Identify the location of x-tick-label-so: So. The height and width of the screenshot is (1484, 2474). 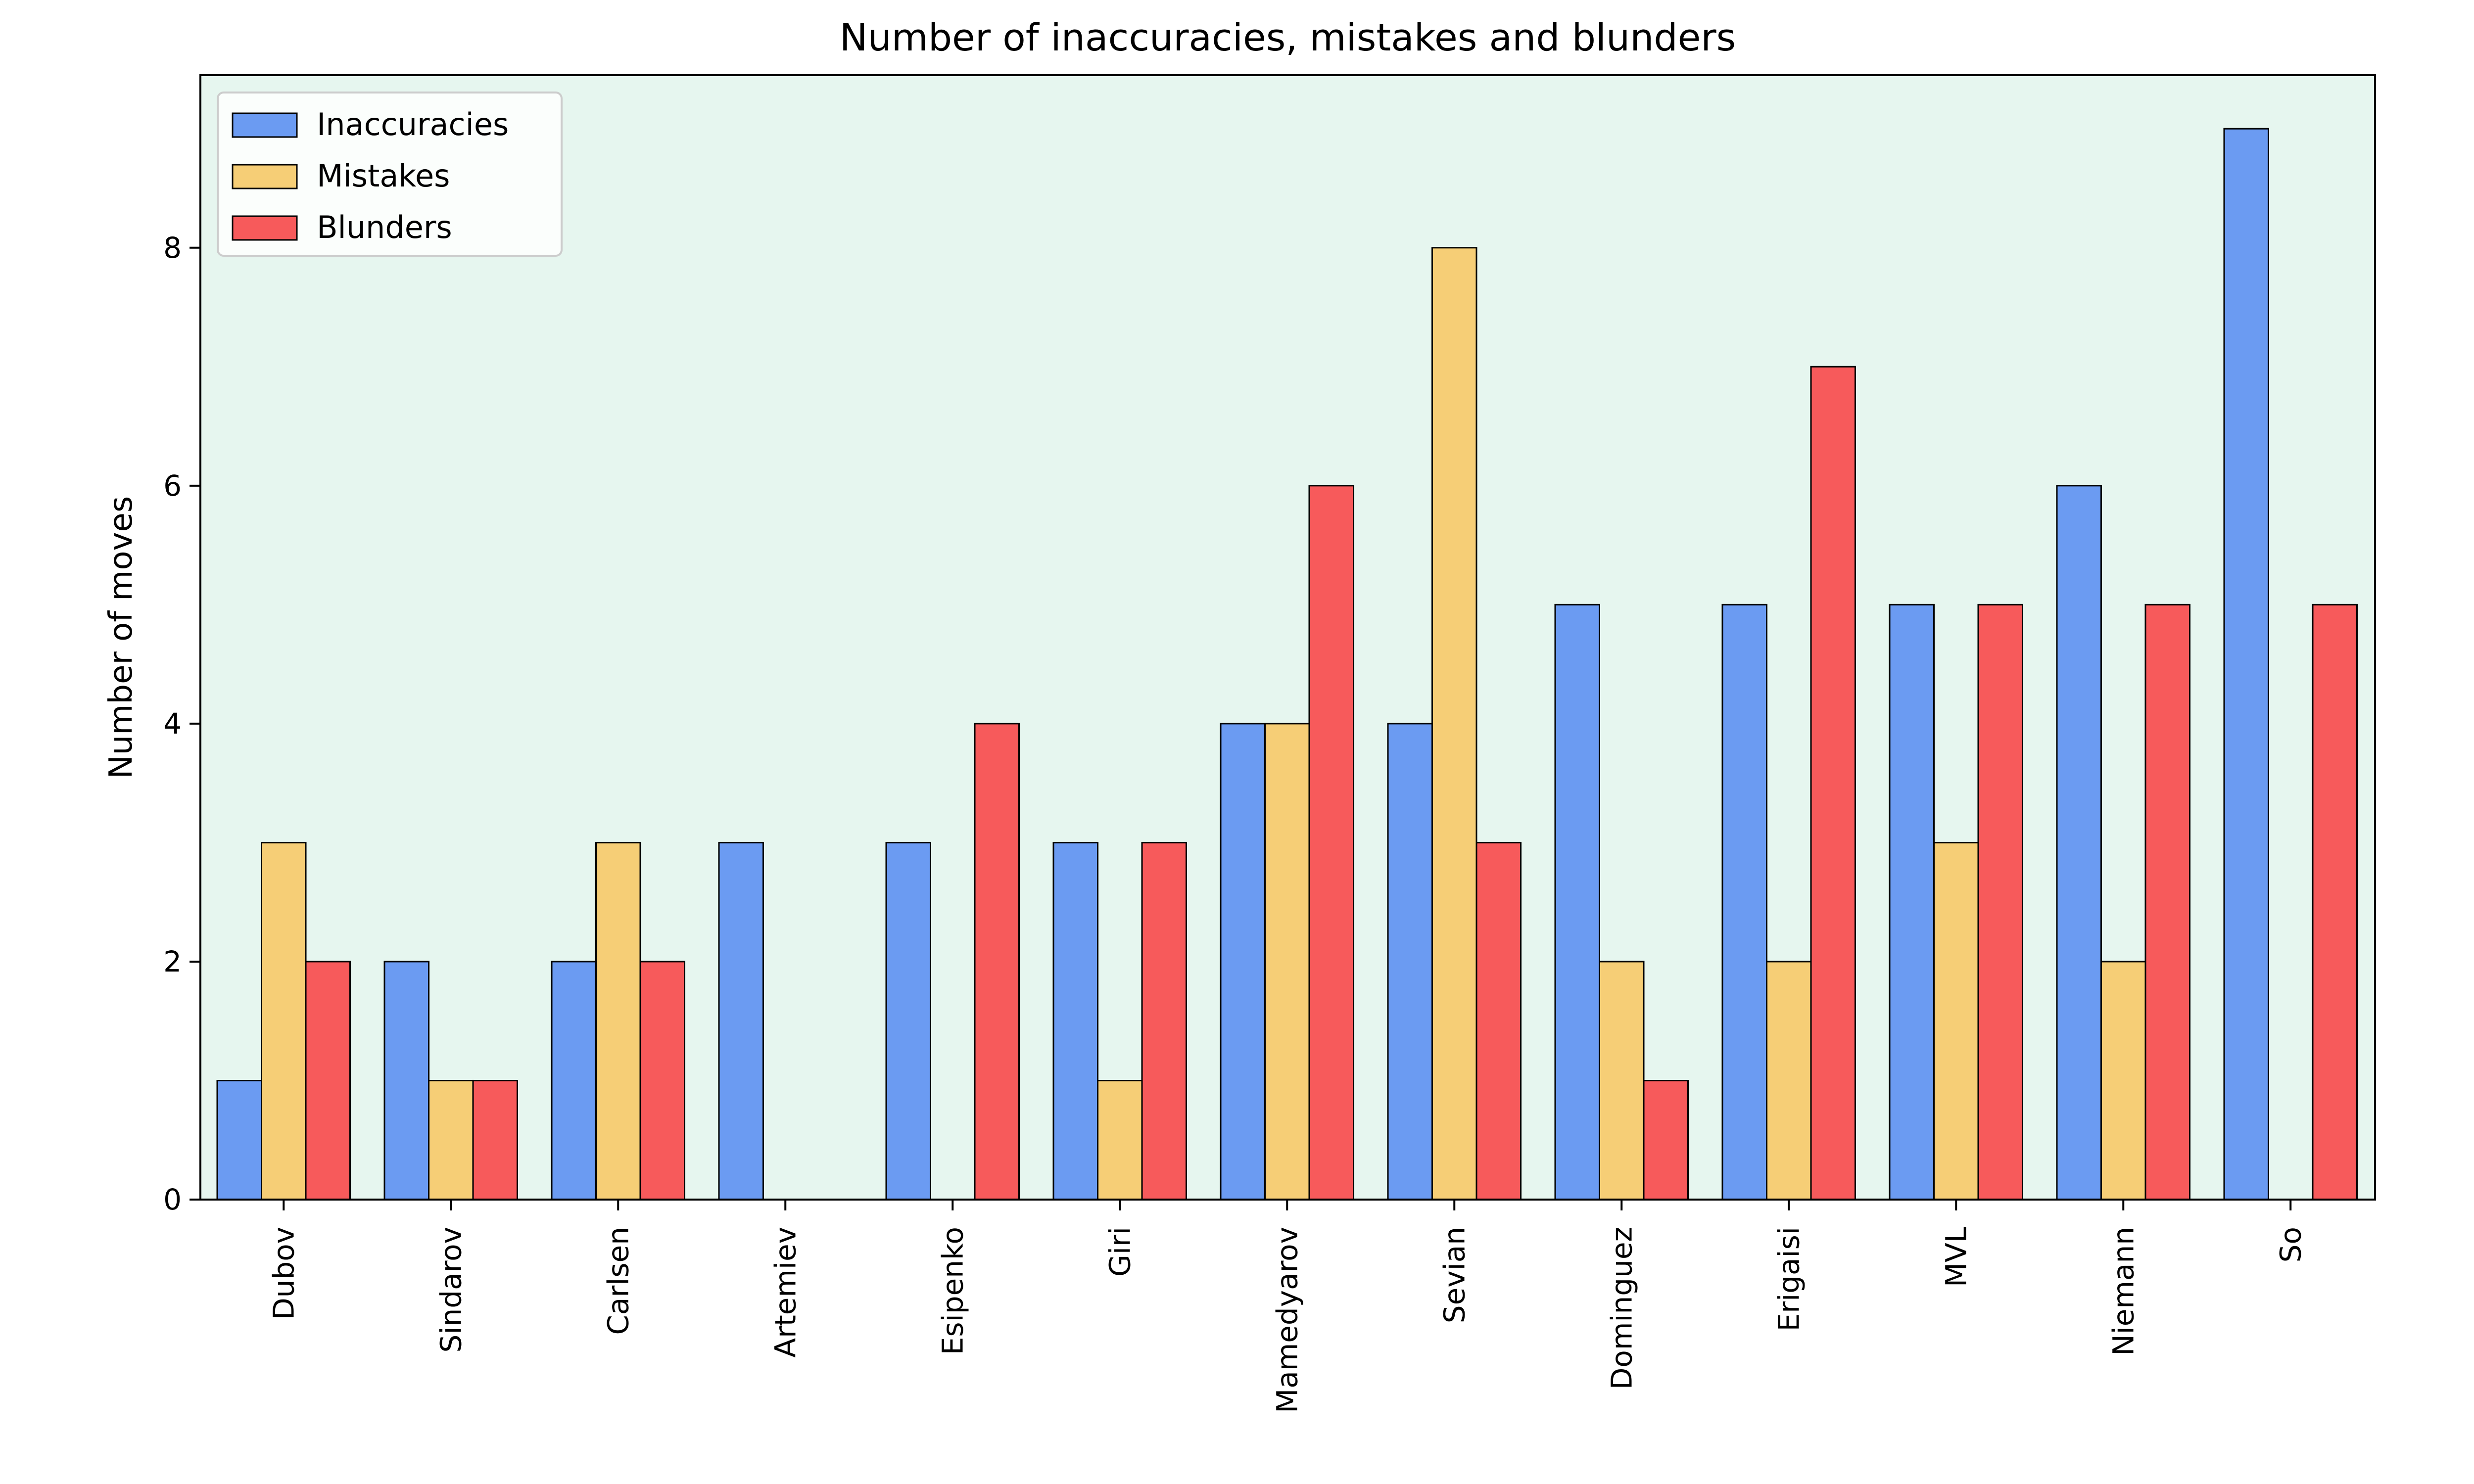
(2290, 1244).